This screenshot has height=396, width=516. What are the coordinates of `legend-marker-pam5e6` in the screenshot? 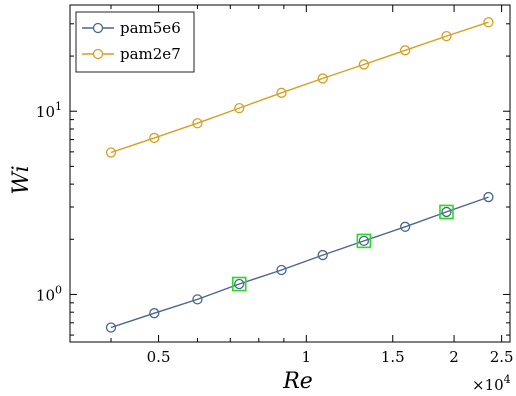 It's located at (98, 28).